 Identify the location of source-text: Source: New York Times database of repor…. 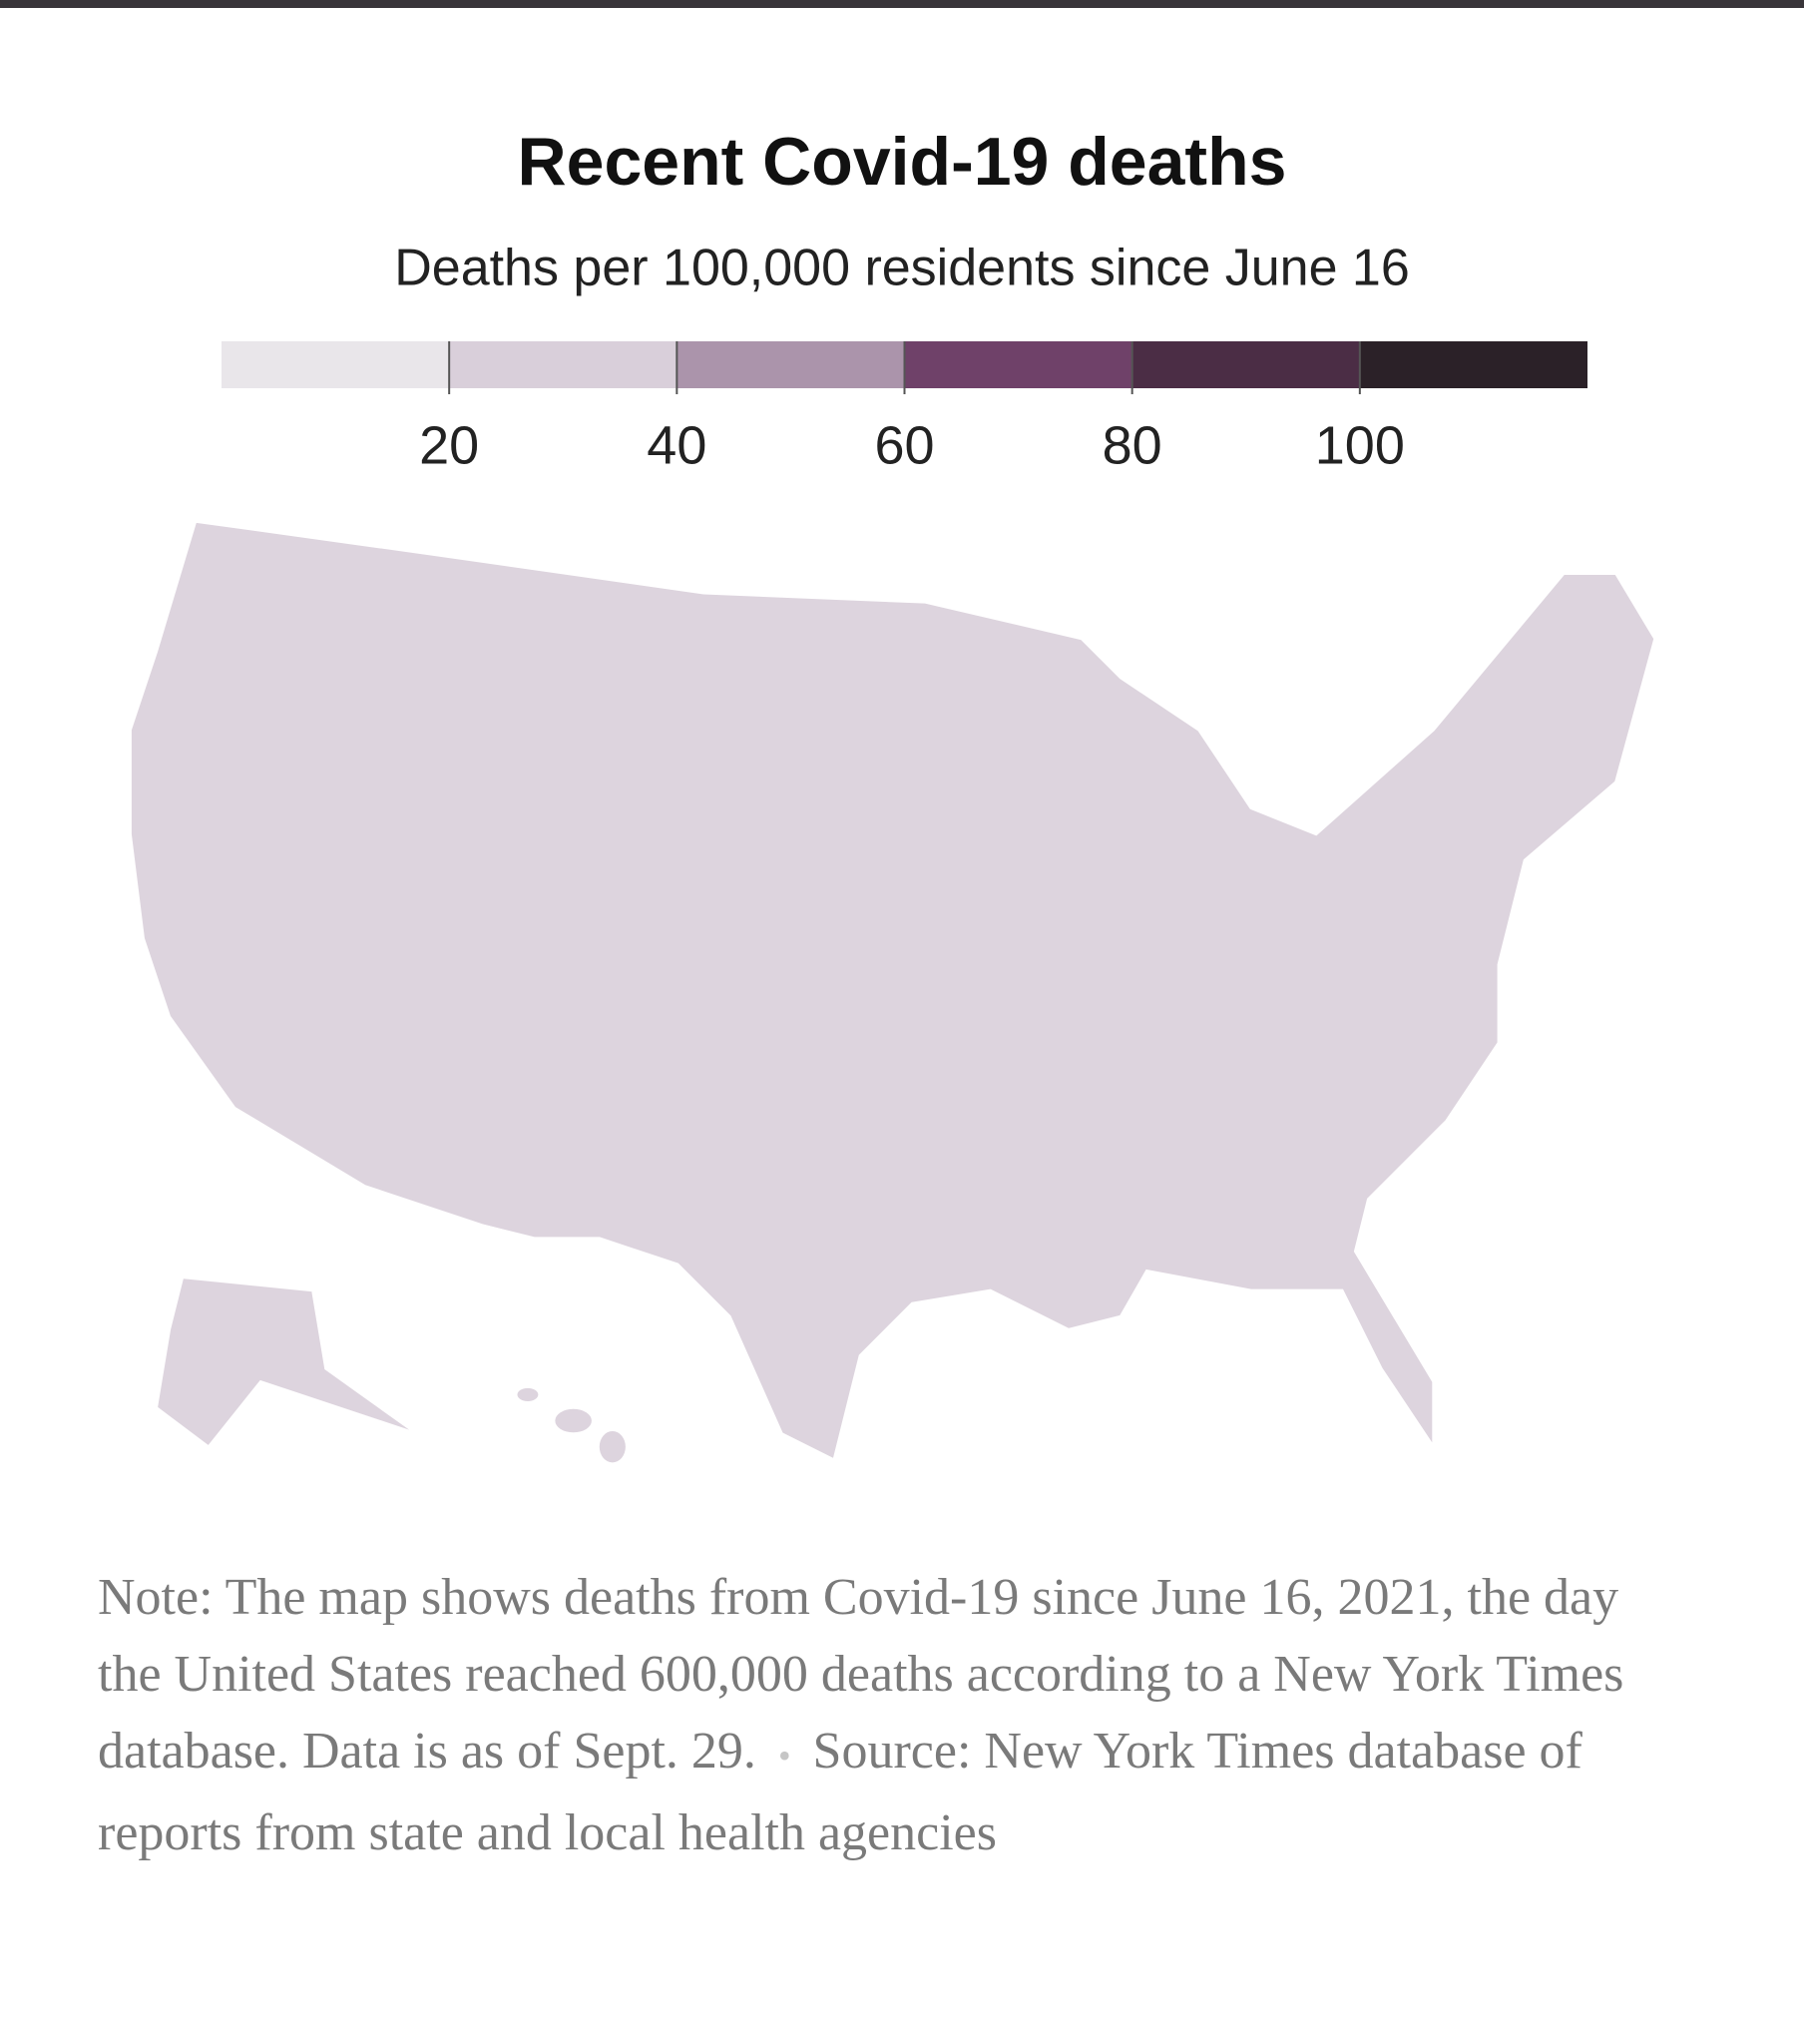
(840, 1792).